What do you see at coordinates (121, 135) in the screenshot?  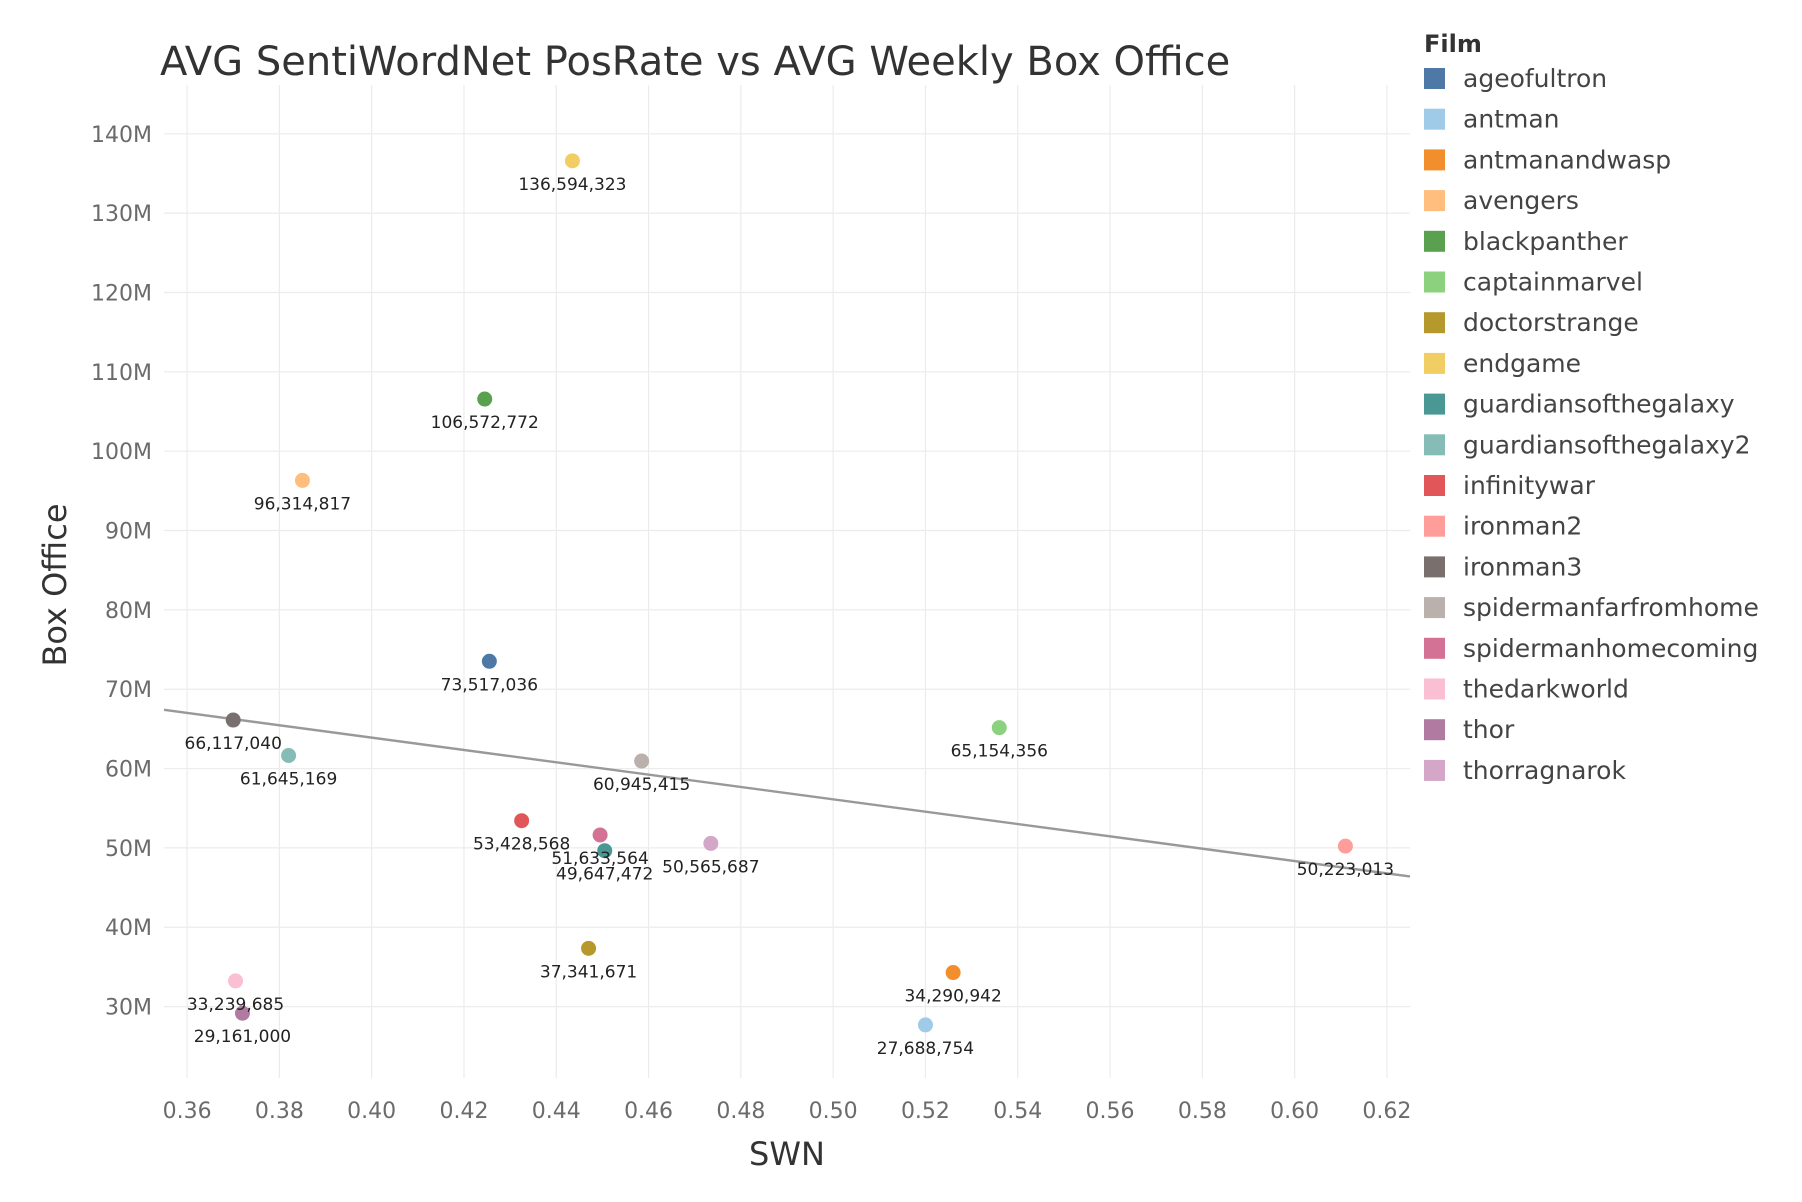 I see `y-tick-label: 140M` at bounding box center [121, 135].